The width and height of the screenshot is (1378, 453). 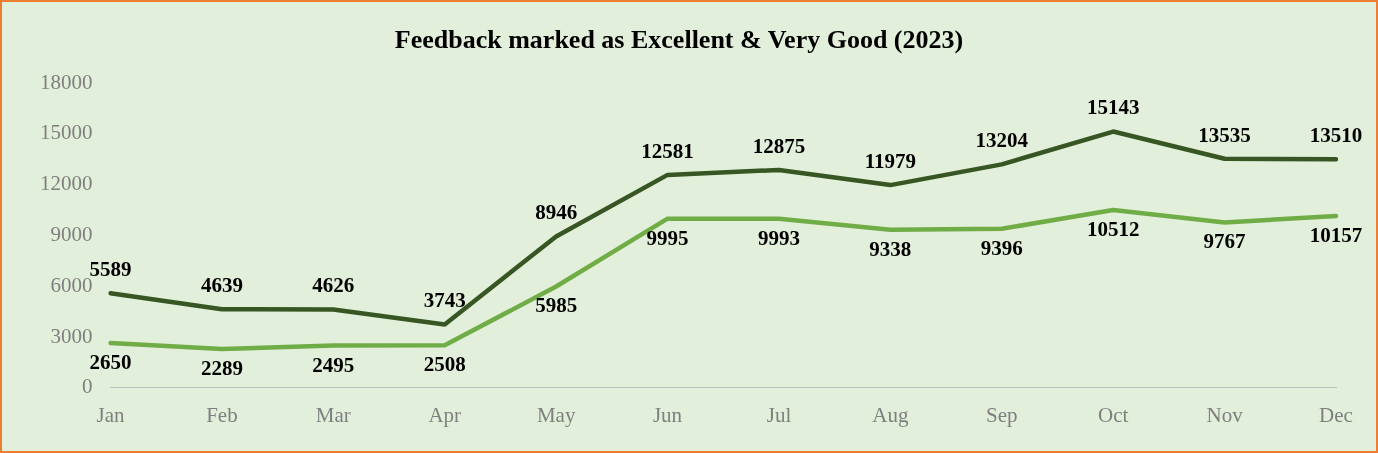 I want to click on x-tick-label: Sep, so click(x=1002, y=414).